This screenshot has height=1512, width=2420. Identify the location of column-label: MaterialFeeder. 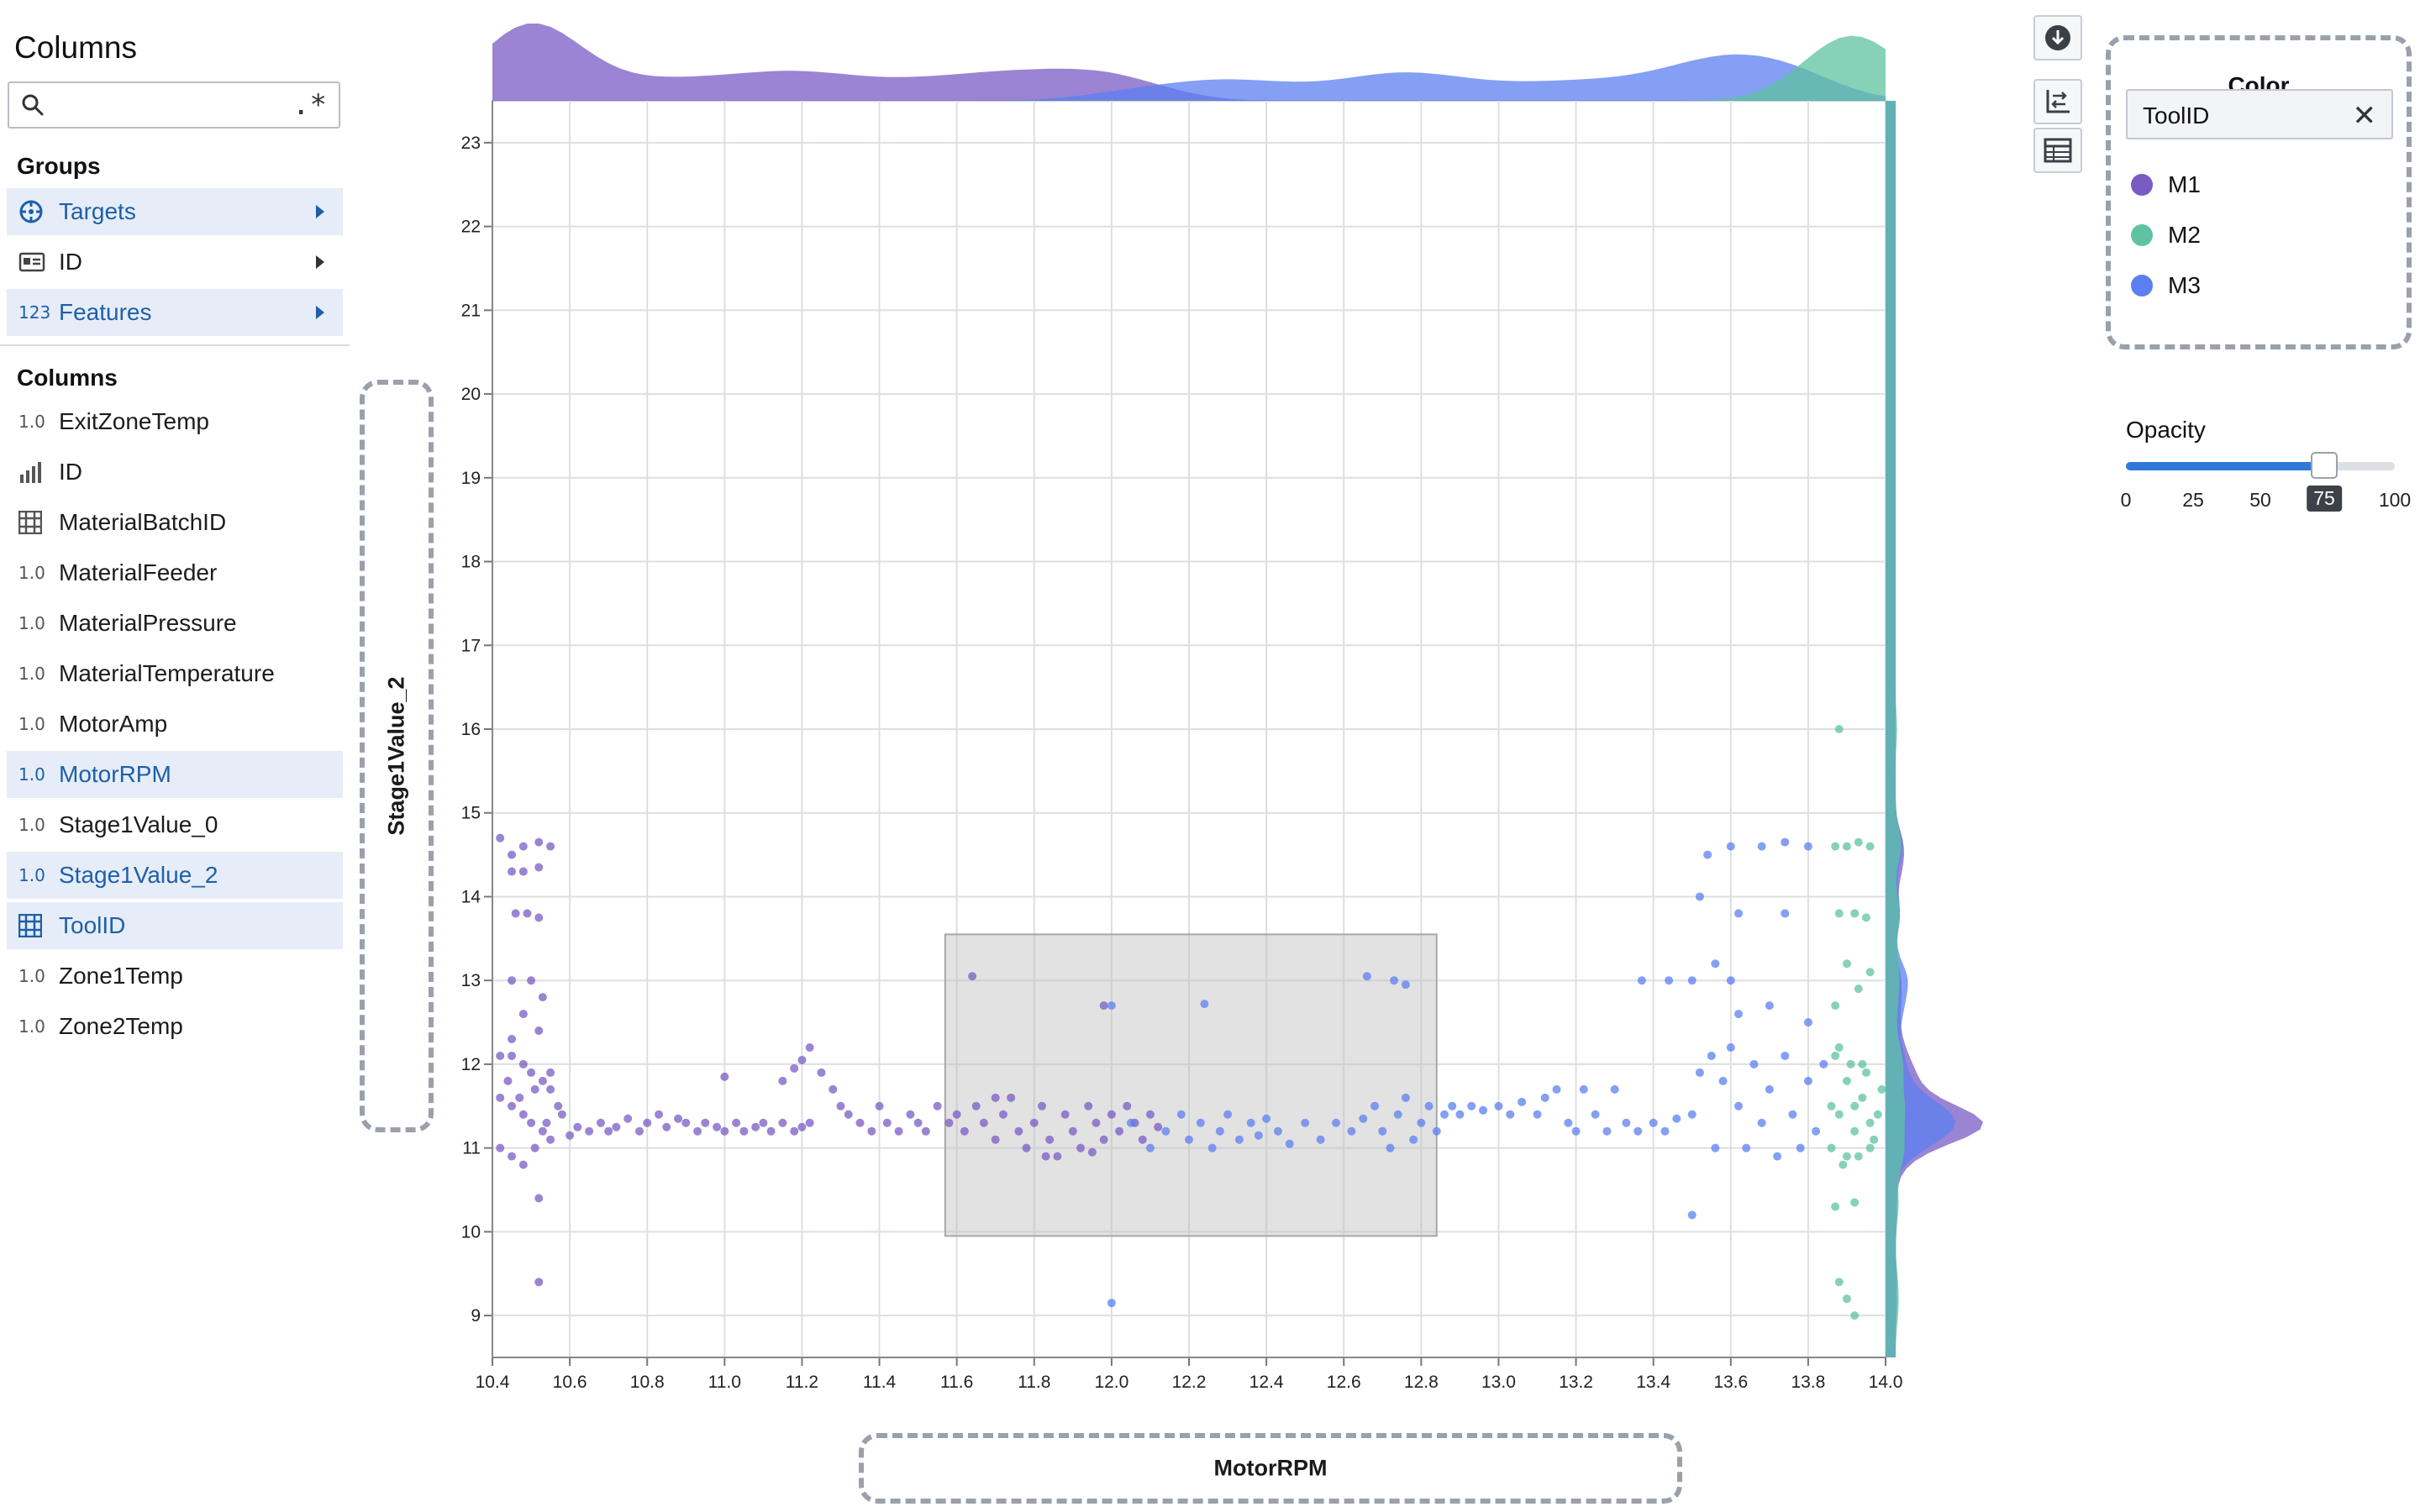
(138, 572).